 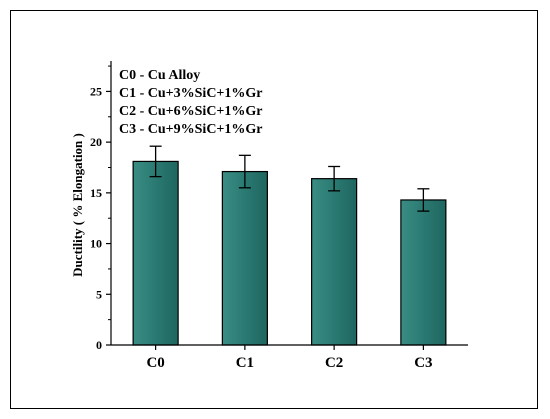 What do you see at coordinates (77, 205) in the screenshot?
I see `y-axis-title: Ductility ( % Elongation )` at bounding box center [77, 205].